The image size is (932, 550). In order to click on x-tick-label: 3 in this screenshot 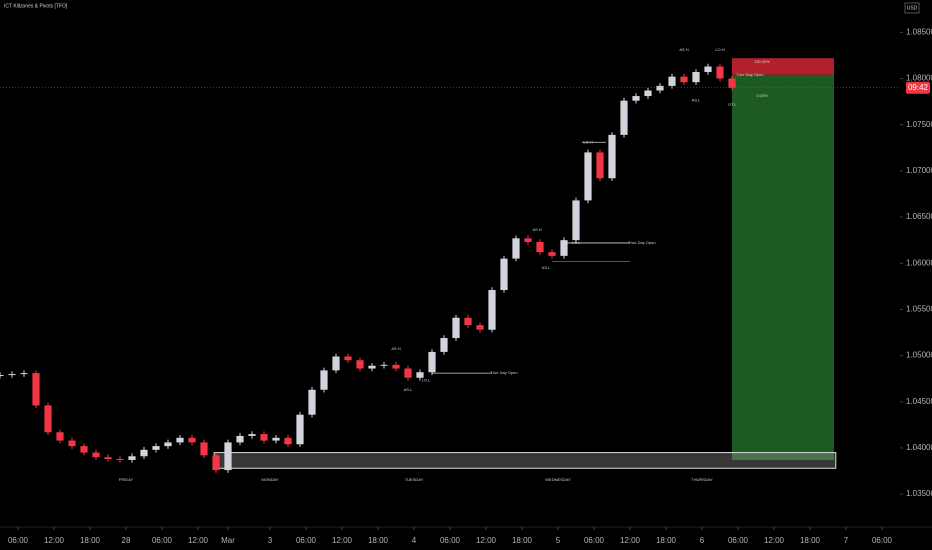, I will do `click(270, 540)`.